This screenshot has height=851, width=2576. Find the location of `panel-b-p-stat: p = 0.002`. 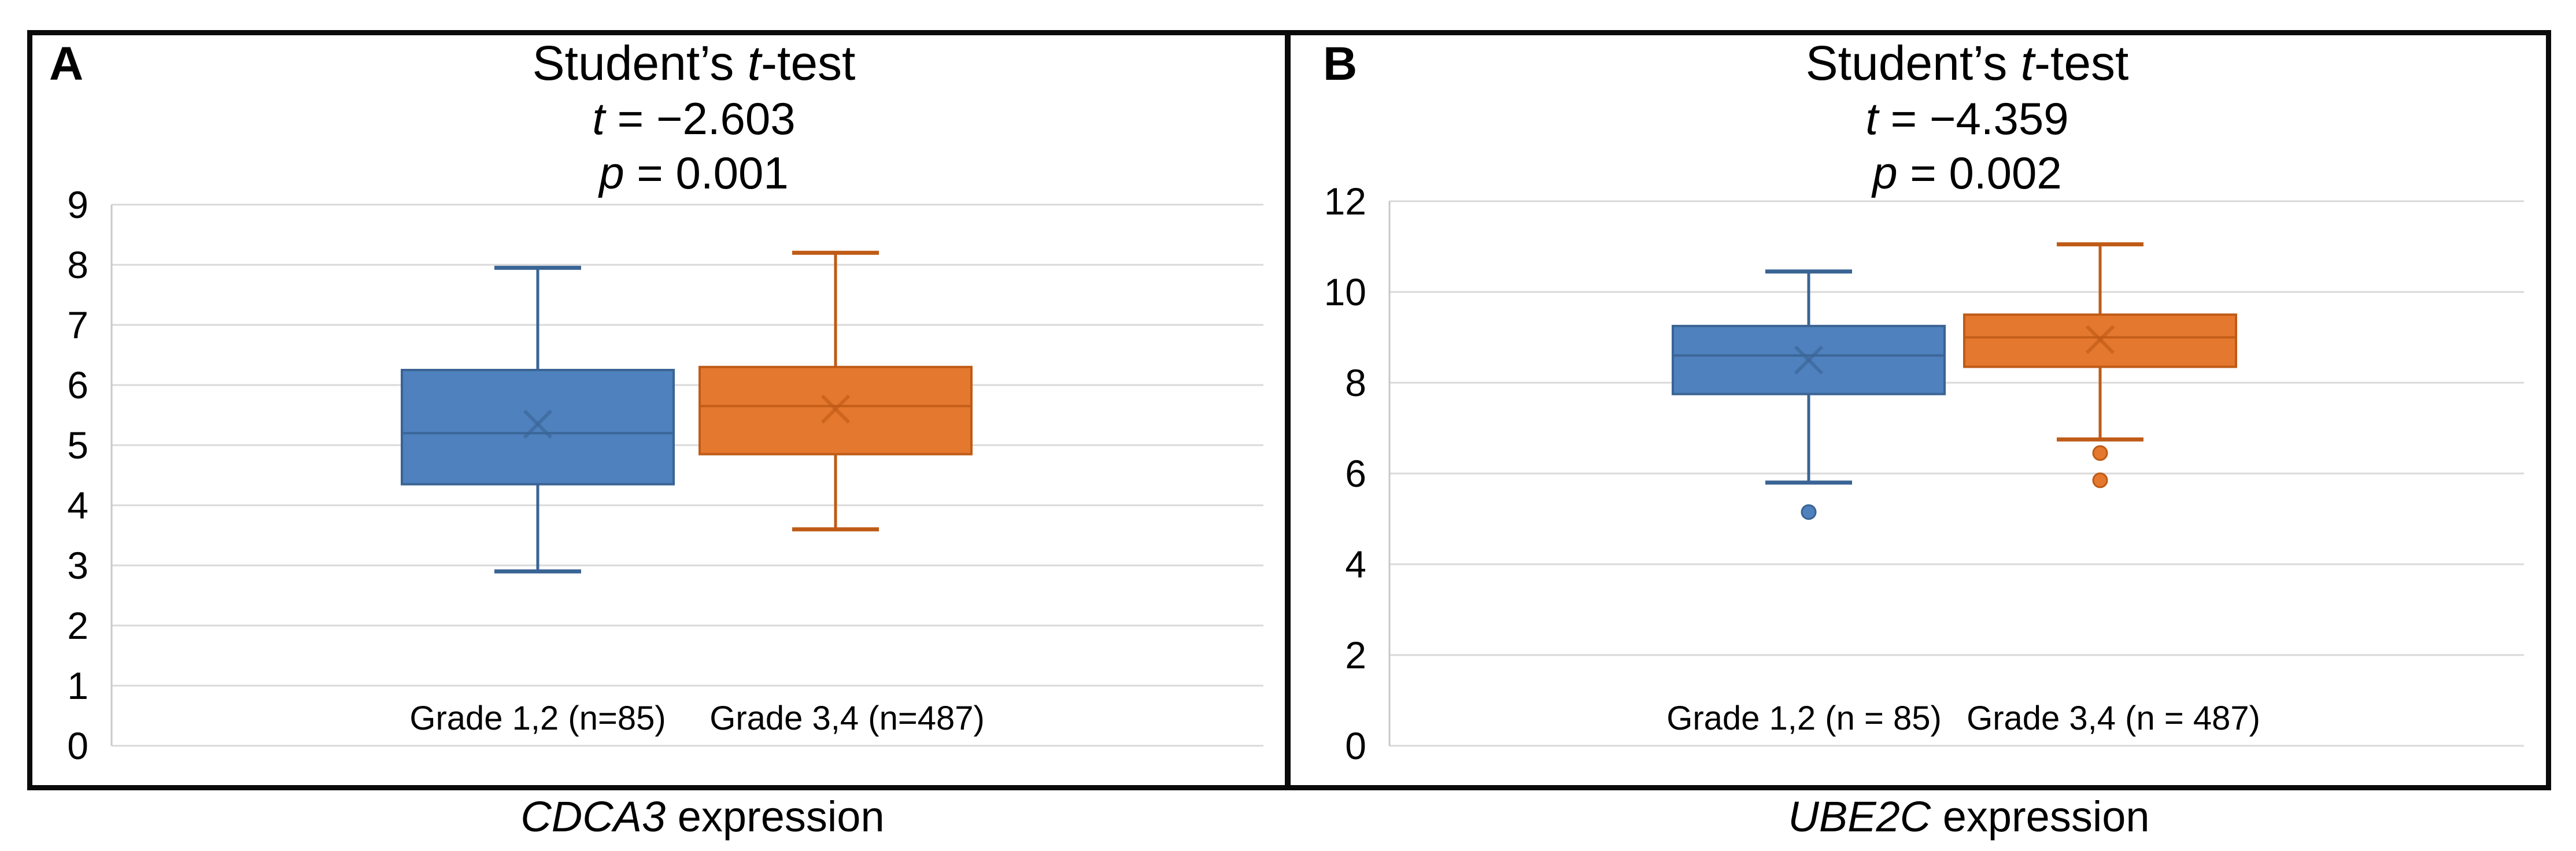

panel-b-p-stat: p = 0.002 is located at coordinates (1967, 173).